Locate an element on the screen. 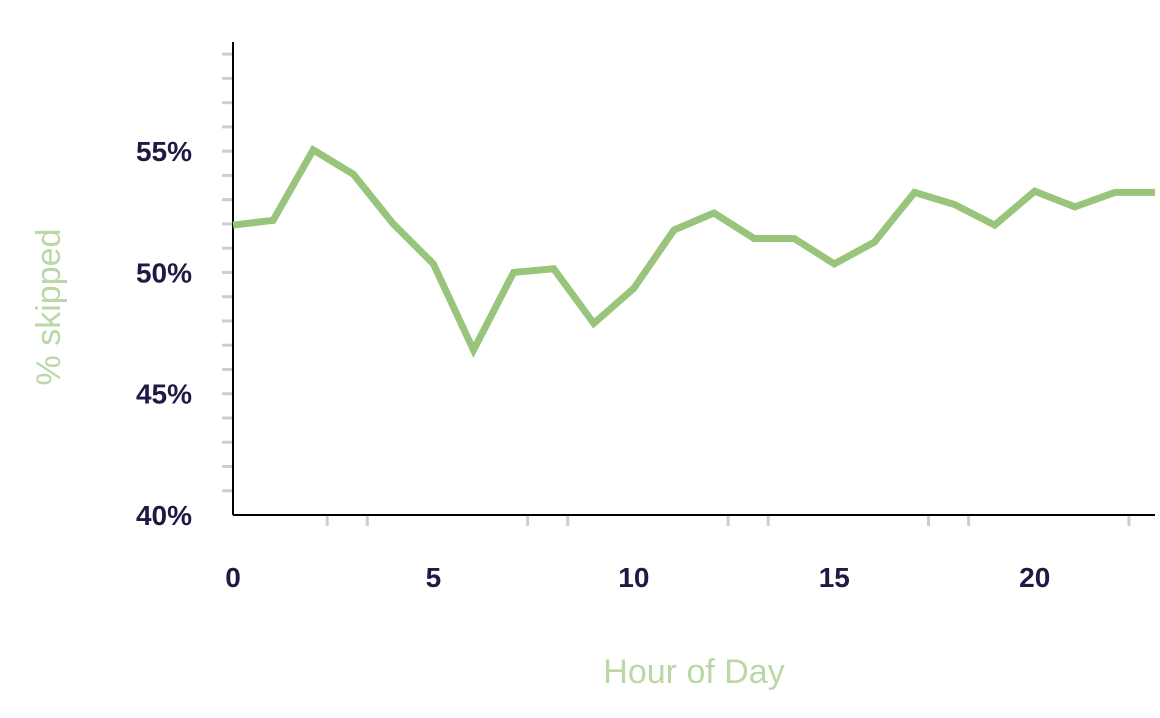  x-tick-label: 0 is located at coordinates (233, 577).